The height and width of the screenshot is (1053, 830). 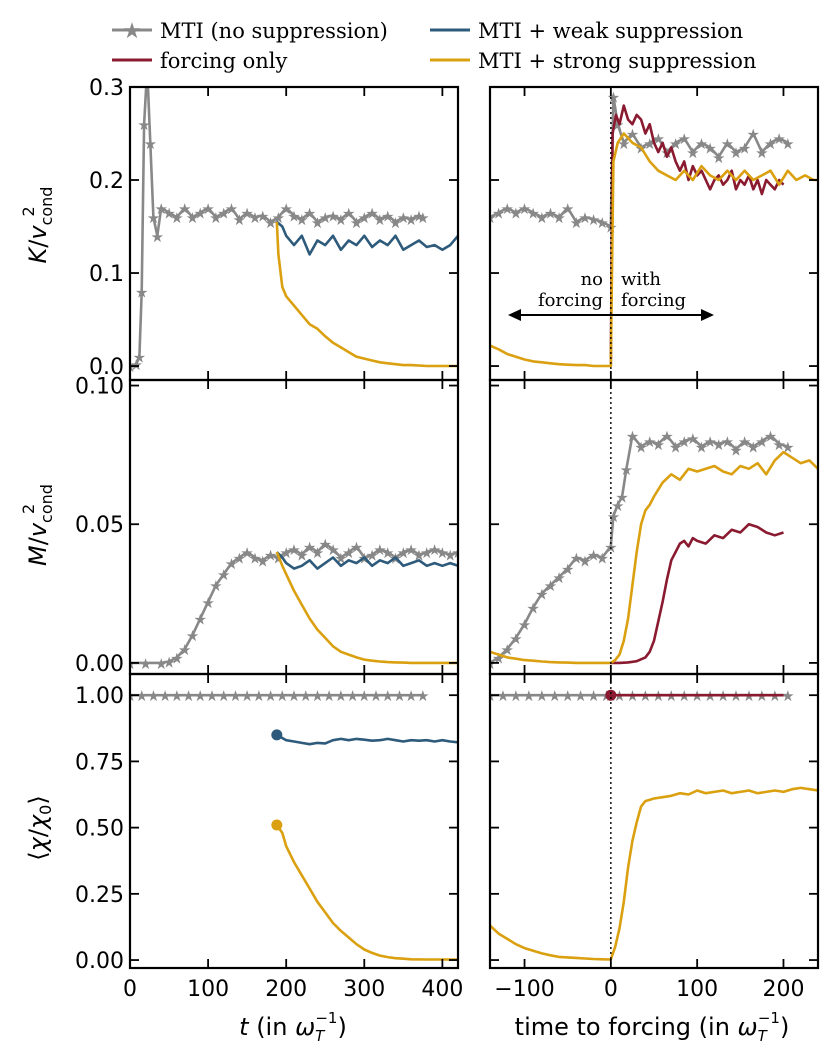 I want to click on svg-text: M/vcond2, so click(x=37, y=525).